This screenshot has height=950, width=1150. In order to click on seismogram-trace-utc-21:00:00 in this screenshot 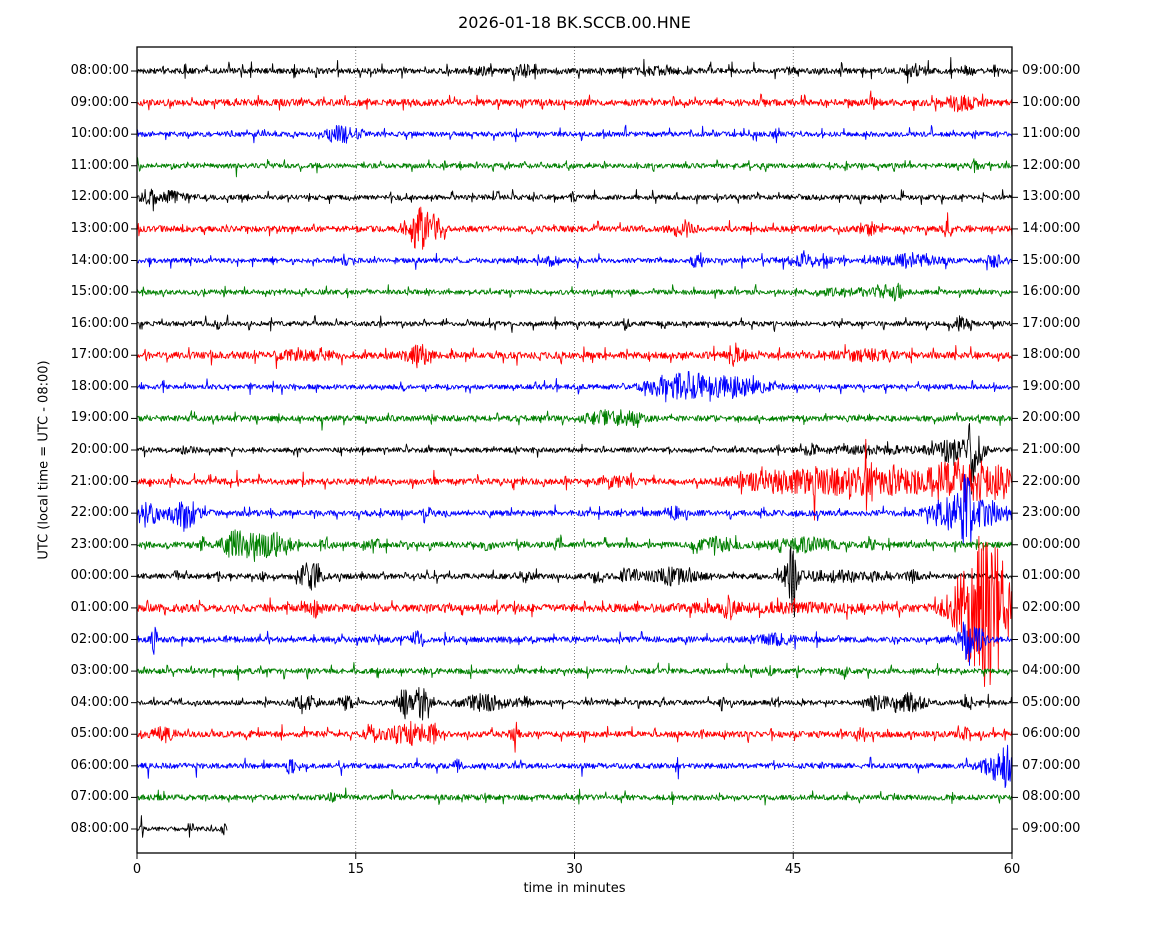, I will do `click(574, 479)`.